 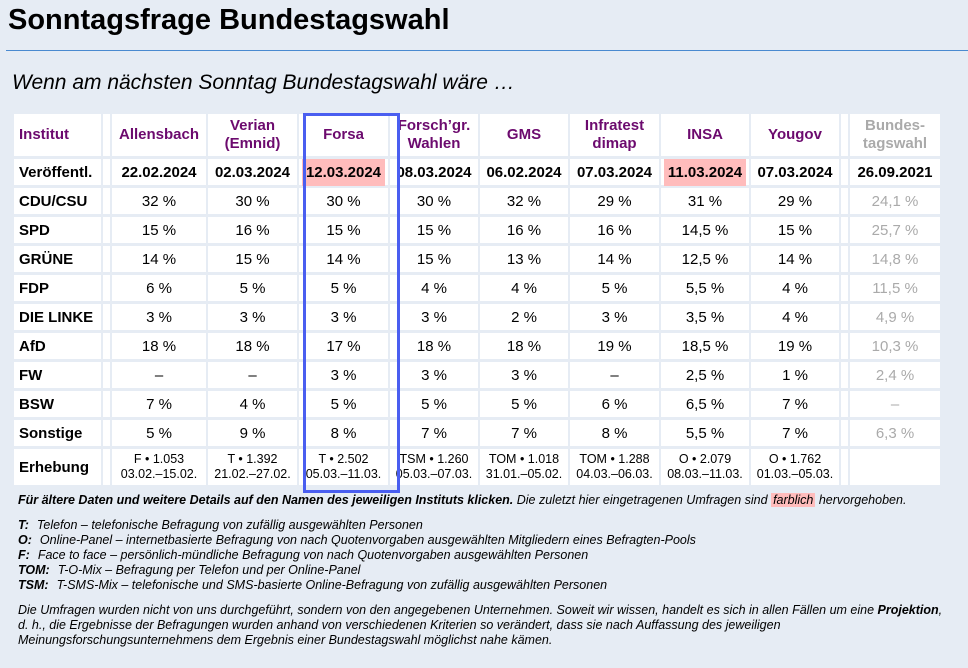 I want to click on legend-key: TOM:, so click(x=34, y=570).